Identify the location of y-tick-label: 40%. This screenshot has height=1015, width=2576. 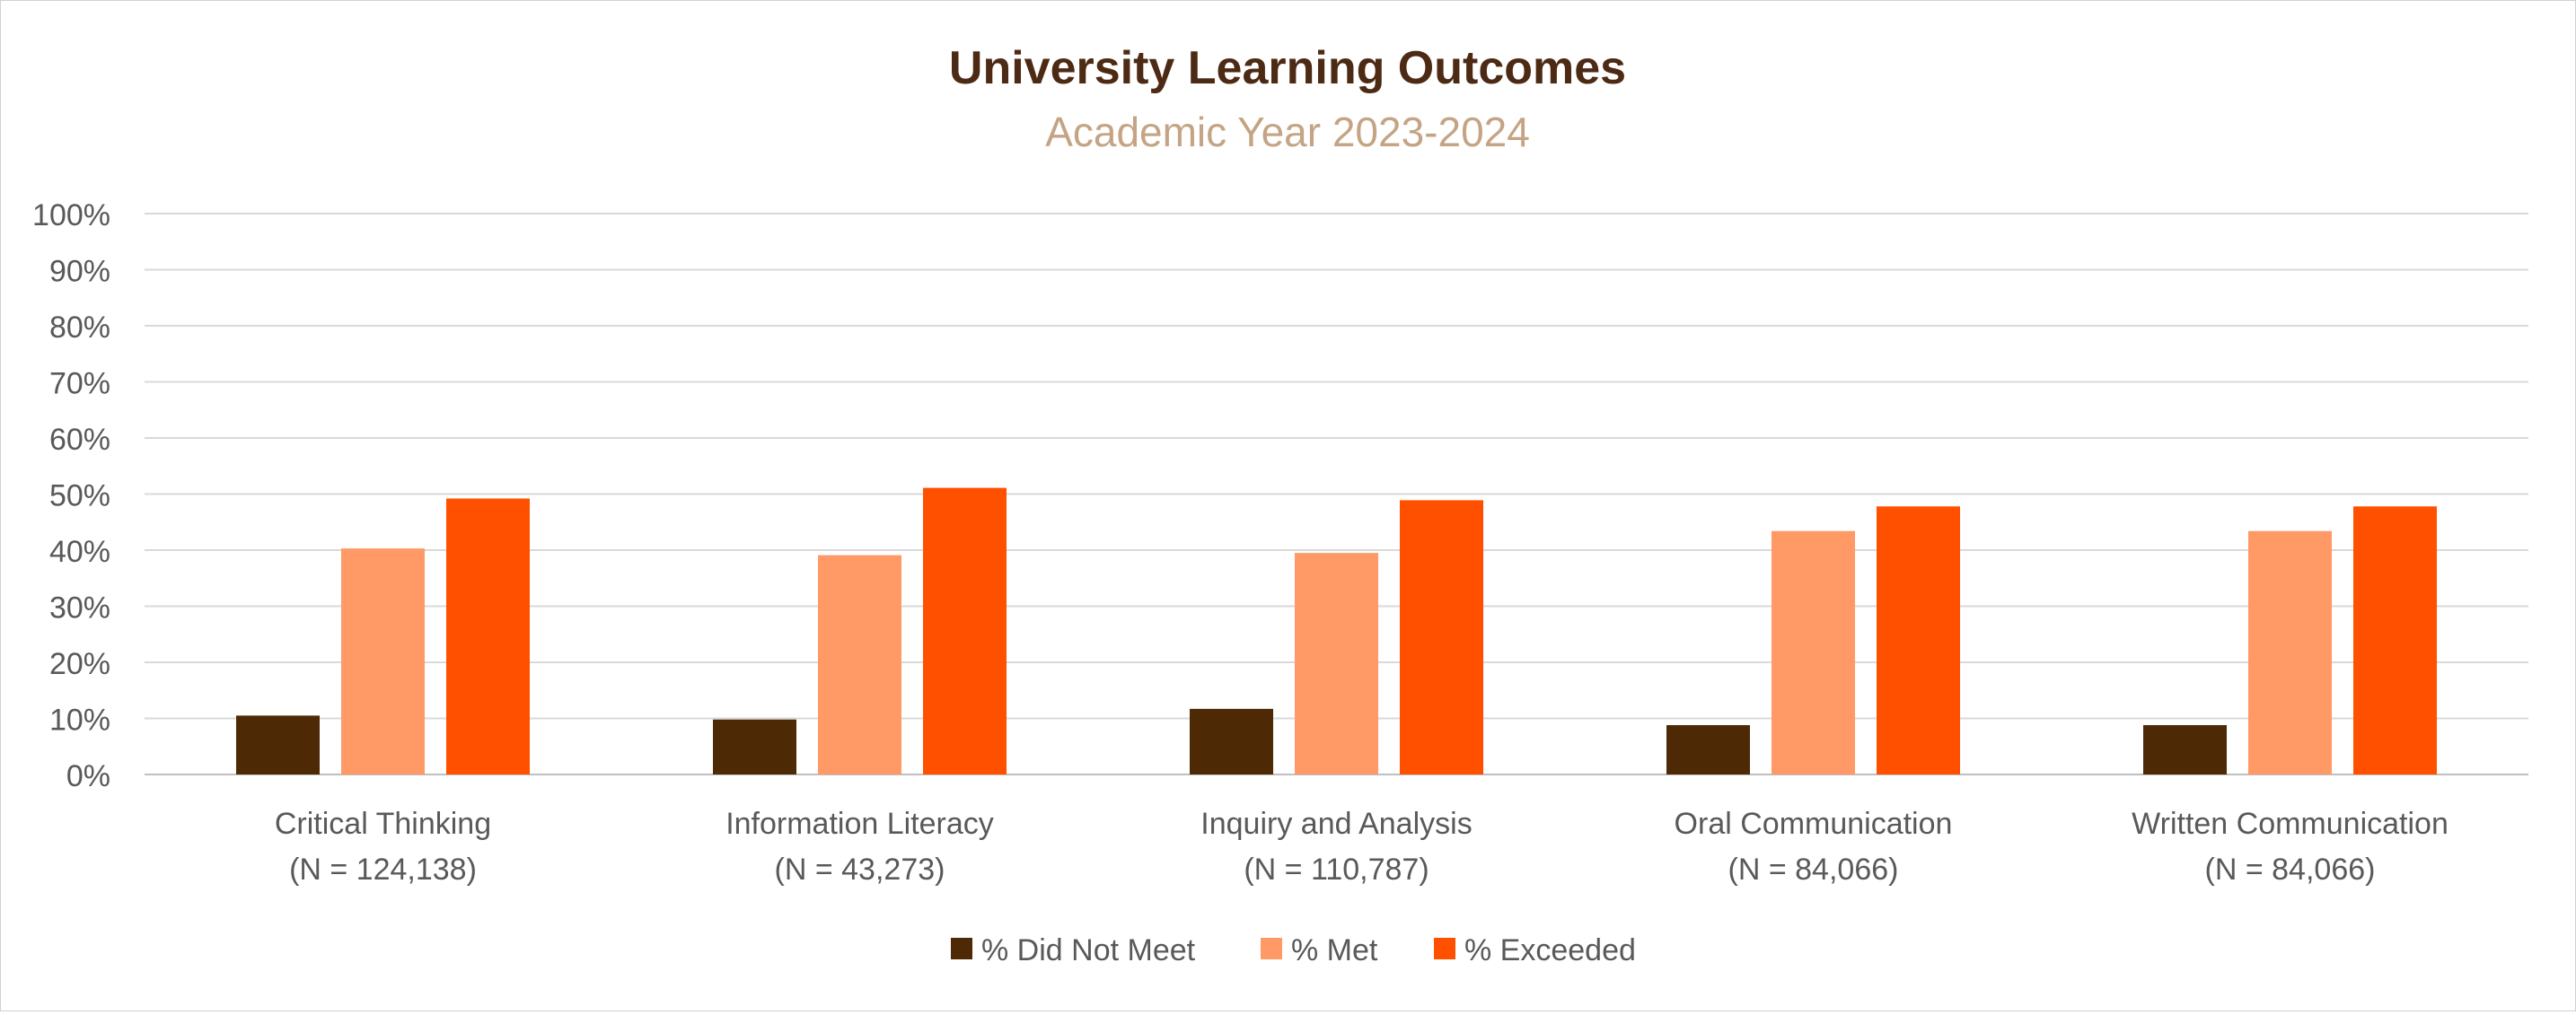
(80, 552).